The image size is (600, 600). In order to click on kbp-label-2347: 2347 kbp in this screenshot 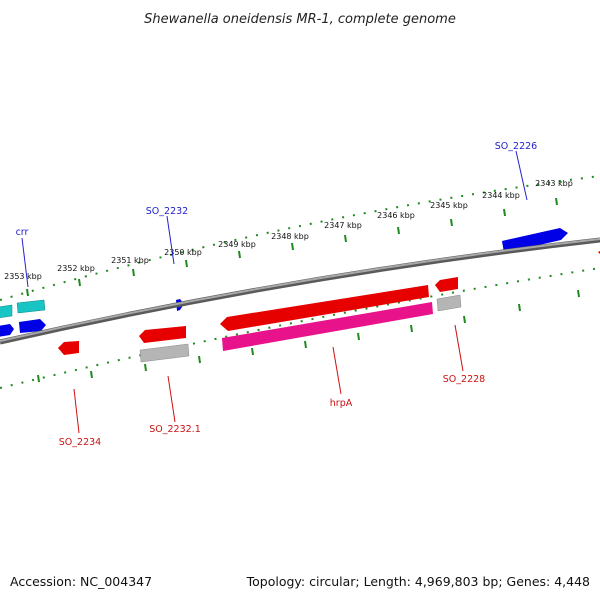, I will do `click(343, 225)`.